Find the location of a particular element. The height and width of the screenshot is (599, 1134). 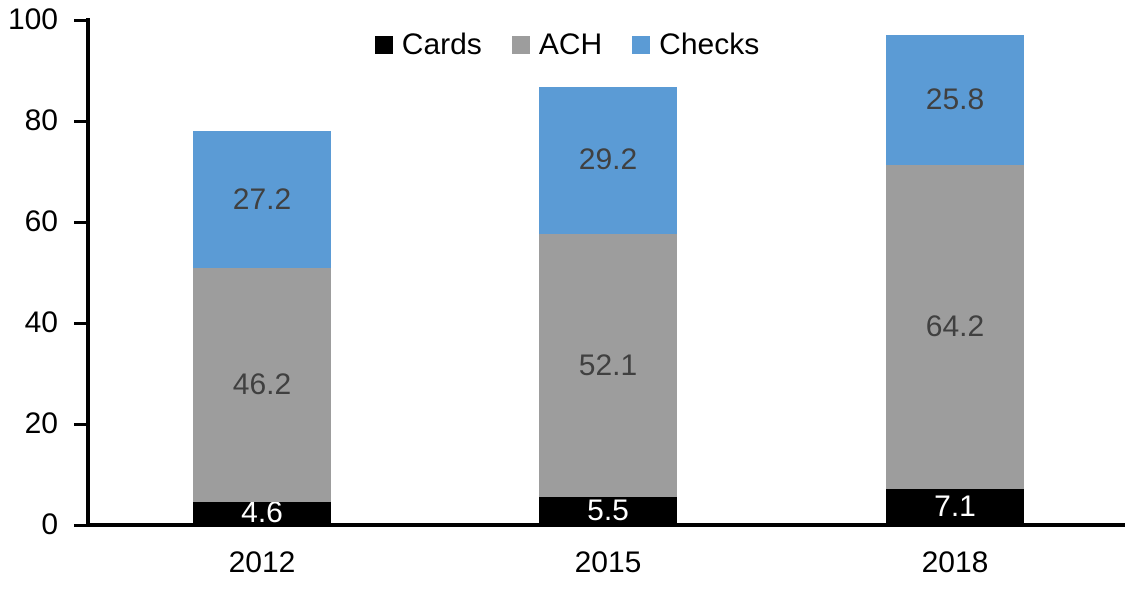

legend: Cards ACH Checks is located at coordinates (567, 45).